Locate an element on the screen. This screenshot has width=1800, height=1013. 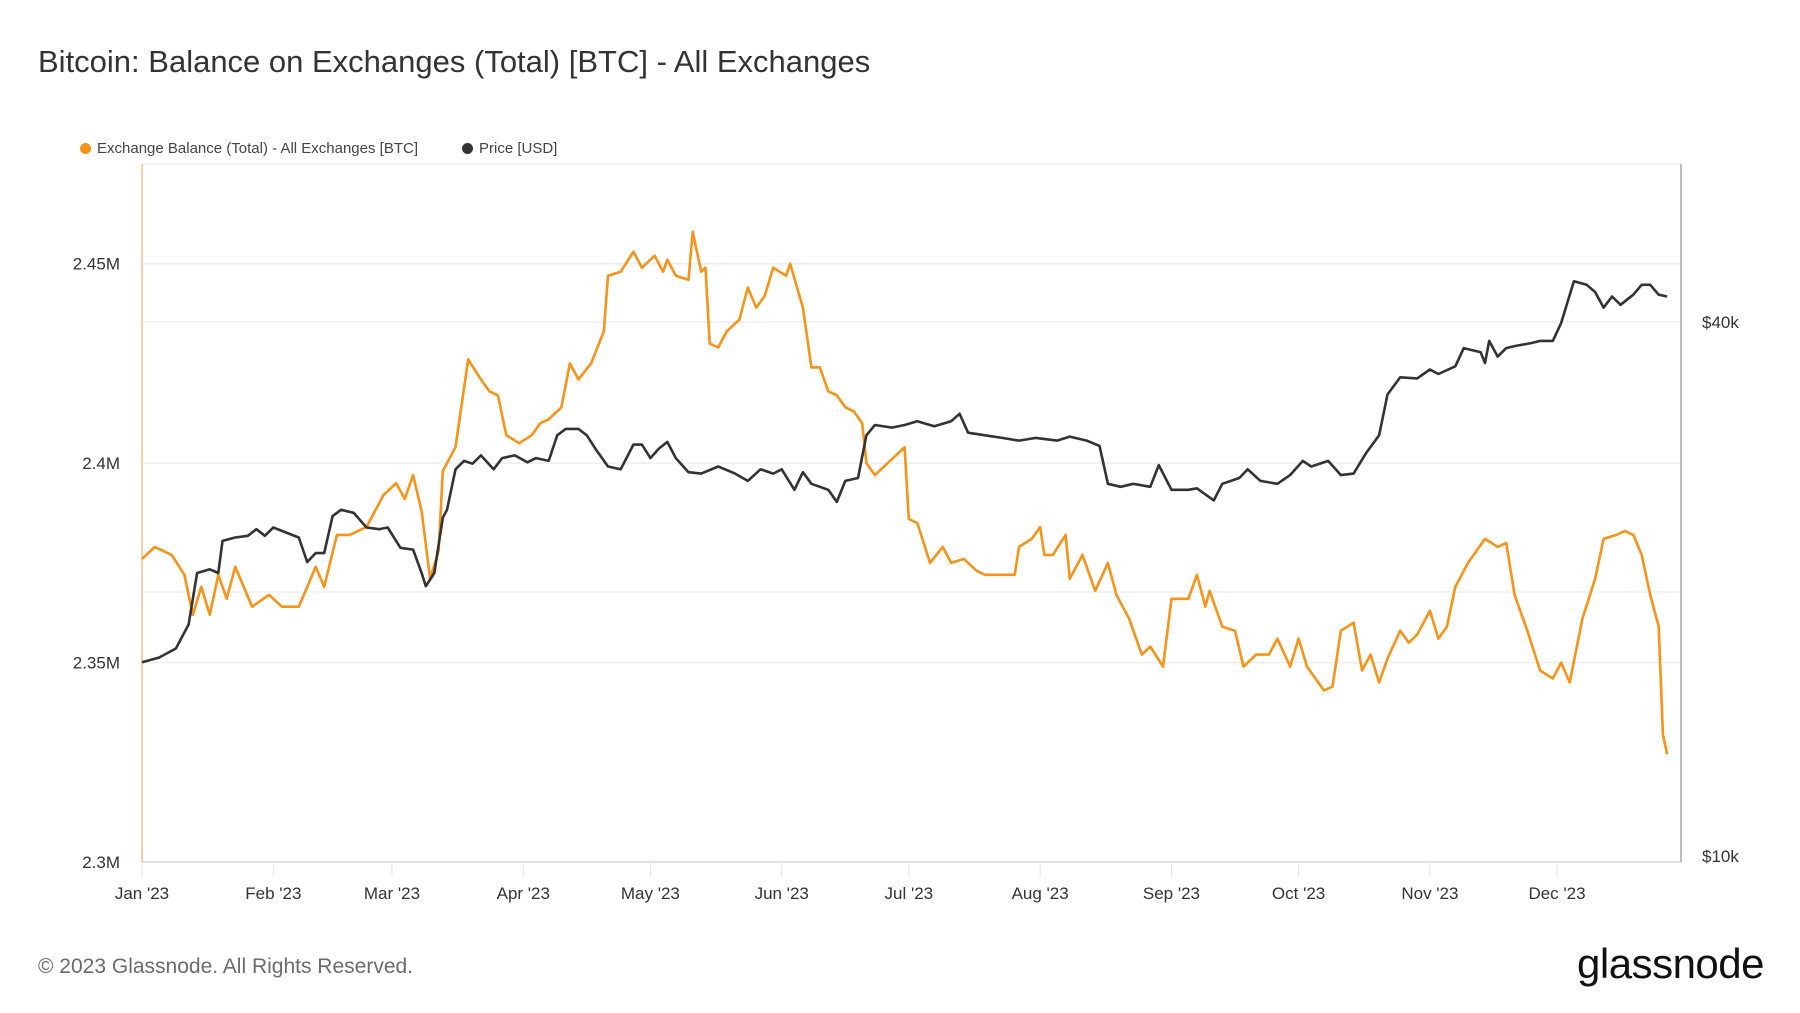
legend-item-price: Price [USD] is located at coordinates (509, 148).